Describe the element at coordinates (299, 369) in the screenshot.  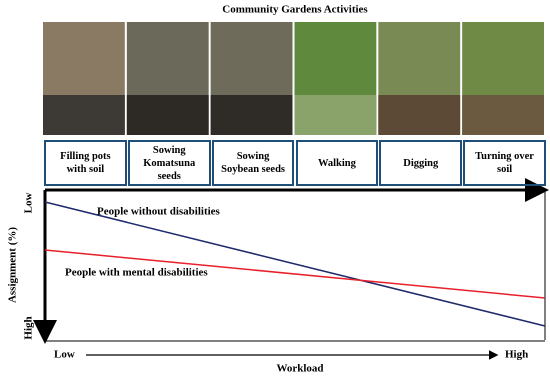
I see `x-axis-label: Workload` at that location.